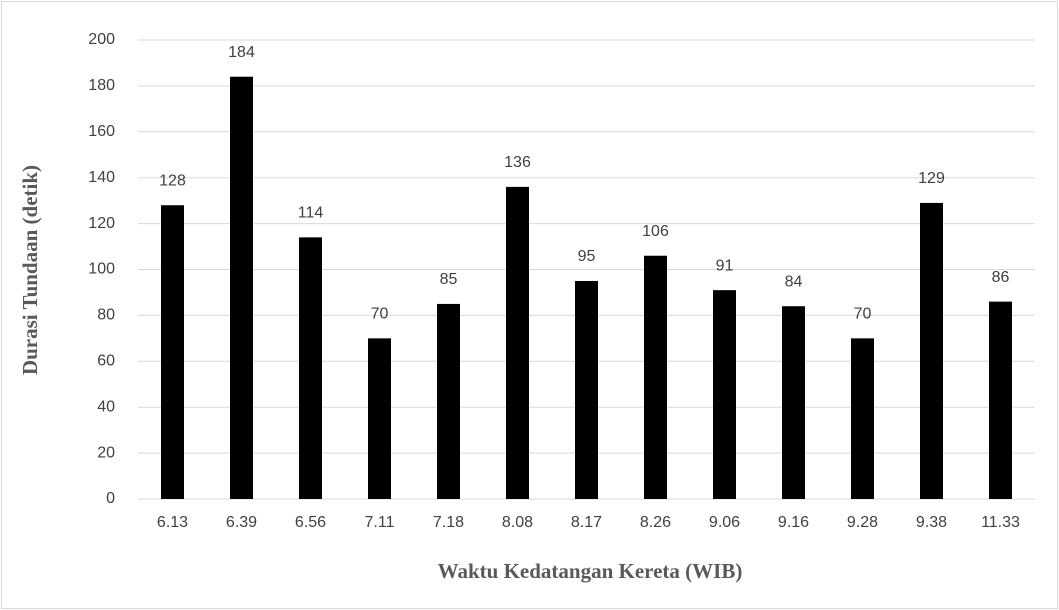 This screenshot has width=1059, height=610. I want to click on y-tick-label: 20, so click(106, 452).